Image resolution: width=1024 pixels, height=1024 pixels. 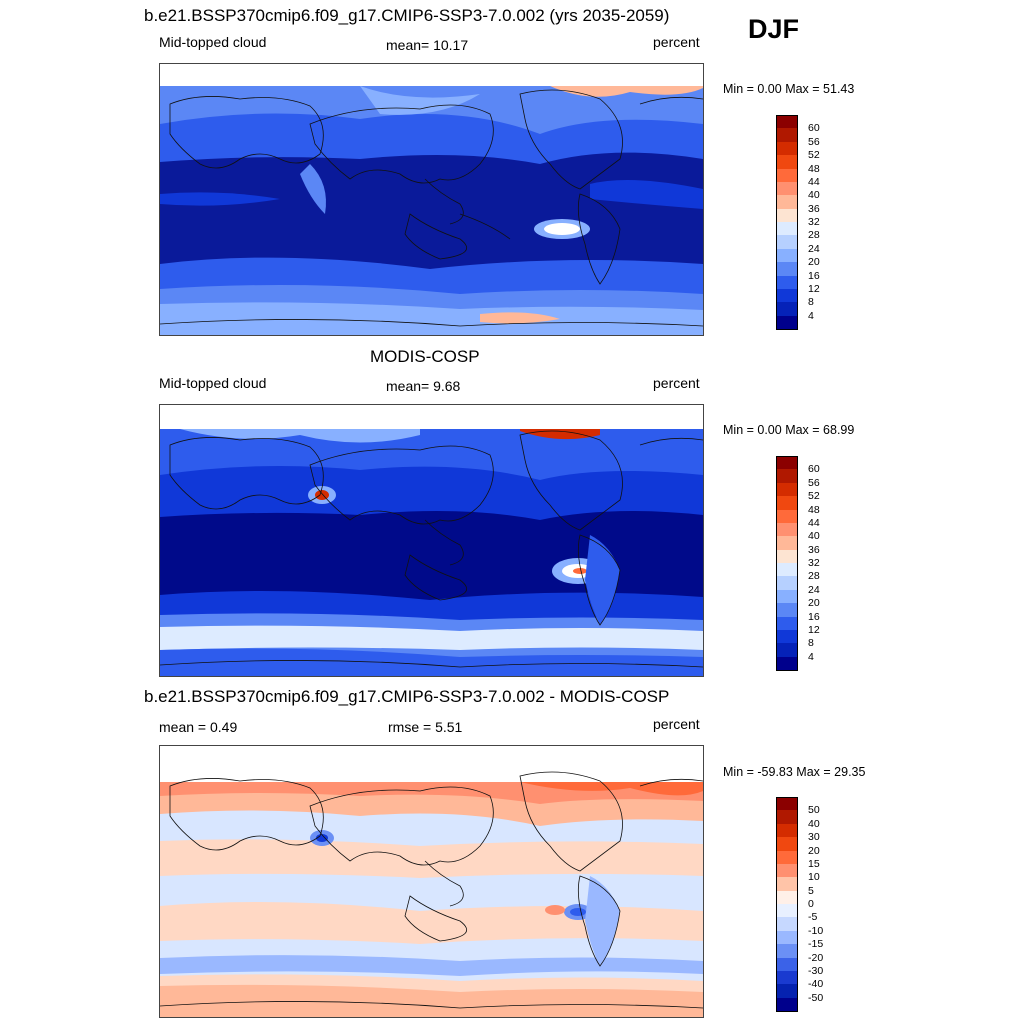 I want to click on colorbar-tick-label: 16, so click(x=814, y=616).